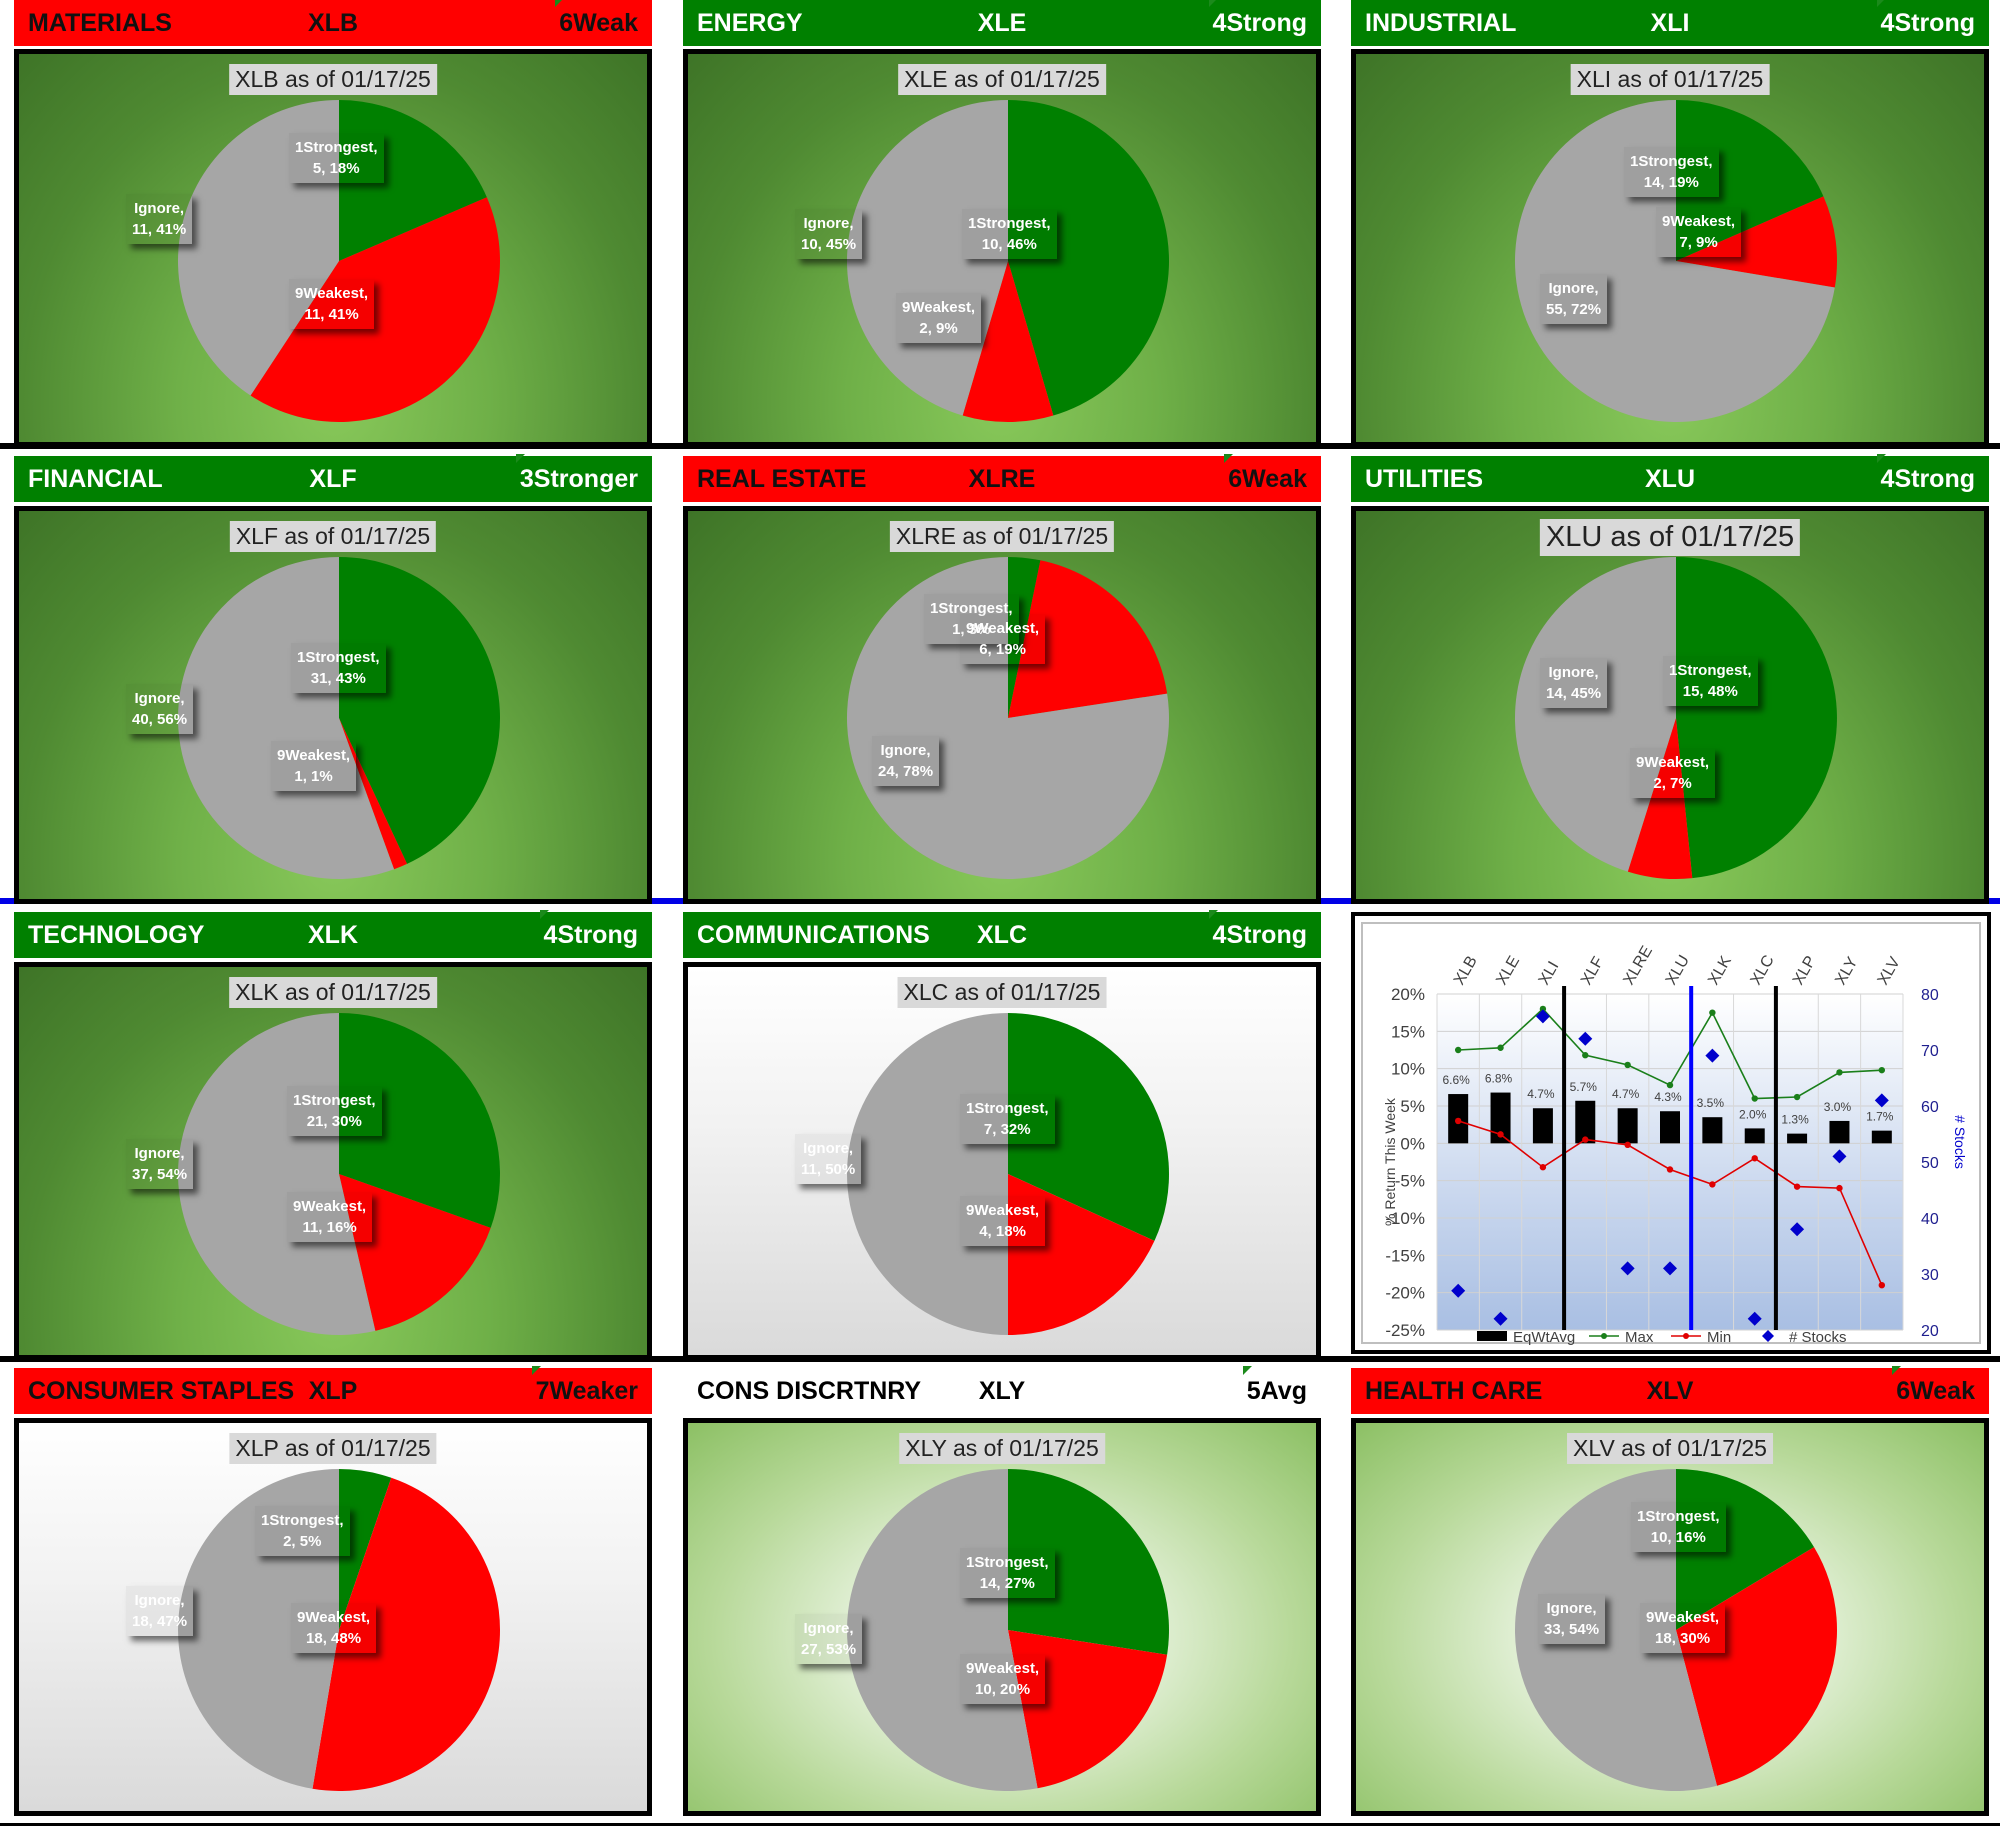  What do you see at coordinates (1002, 79) in the screenshot?
I see `pie-title: XLE as of 01/17/25` at bounding box center [1002, 79].